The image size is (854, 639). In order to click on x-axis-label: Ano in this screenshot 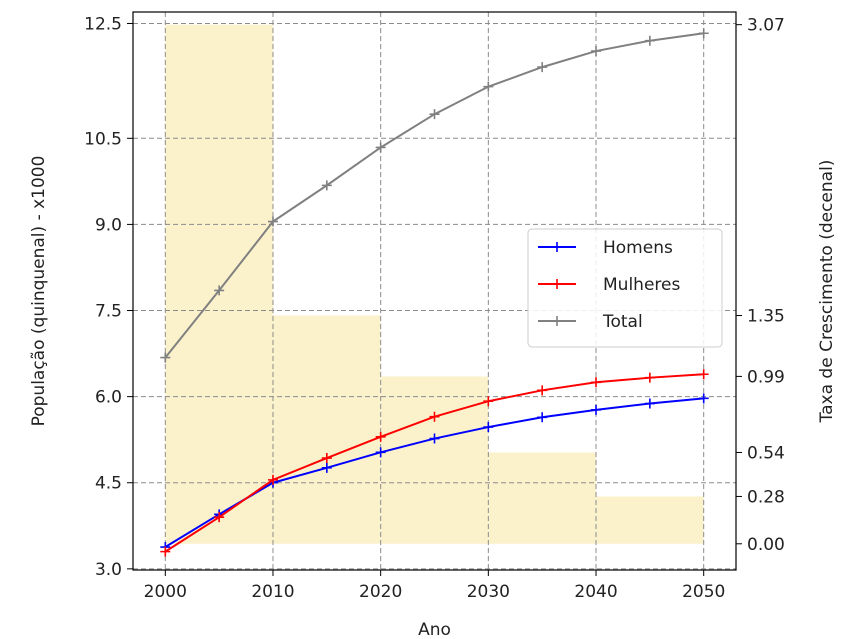, I will do `click(434, 629)`.